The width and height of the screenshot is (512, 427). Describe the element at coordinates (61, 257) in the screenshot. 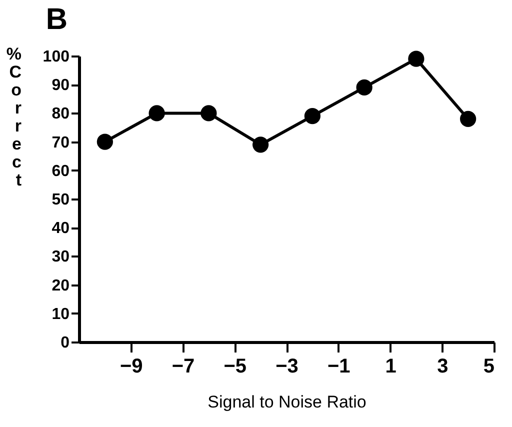

I see `y-tick-label: 30` at that location.